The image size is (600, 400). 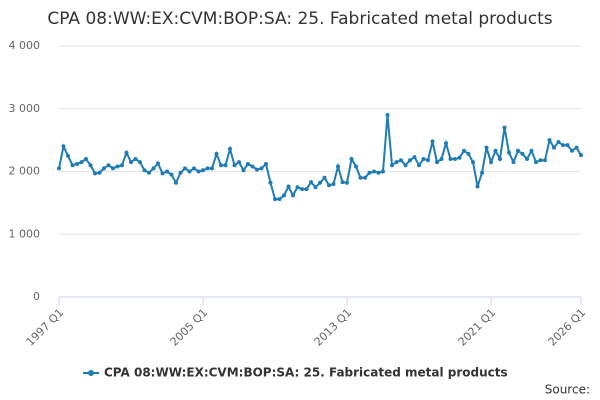 I want to click on x-tick-label: 1997 Q1, so click(x=45, y=327).